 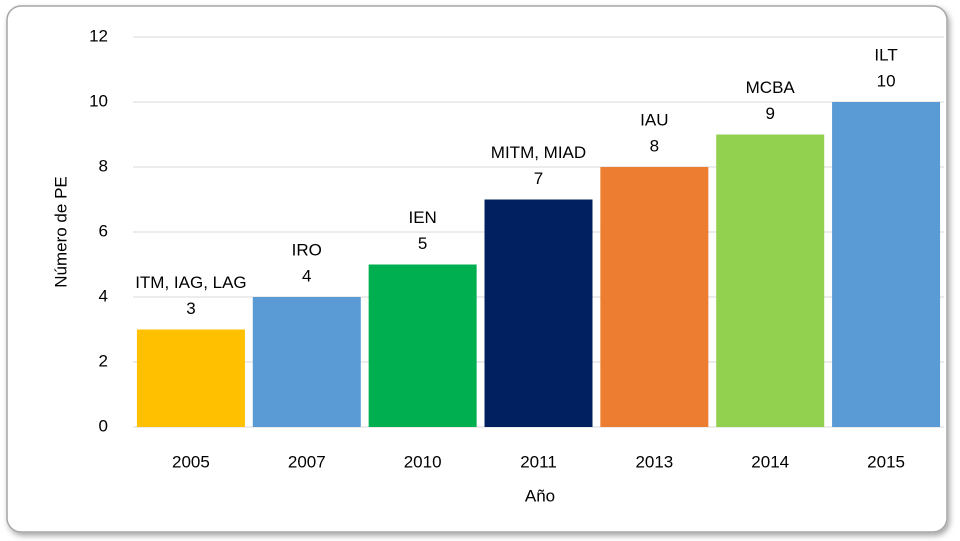 I want to click on x-tick-label: 2013, so click(x=654, y=461).